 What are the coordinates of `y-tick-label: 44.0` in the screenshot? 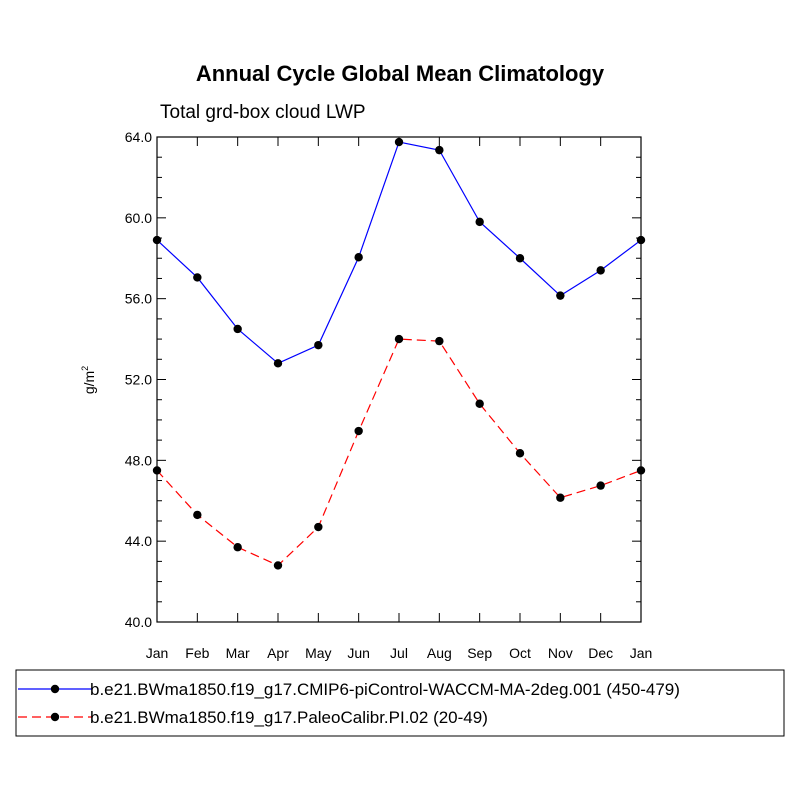 It's located at (138, 541).